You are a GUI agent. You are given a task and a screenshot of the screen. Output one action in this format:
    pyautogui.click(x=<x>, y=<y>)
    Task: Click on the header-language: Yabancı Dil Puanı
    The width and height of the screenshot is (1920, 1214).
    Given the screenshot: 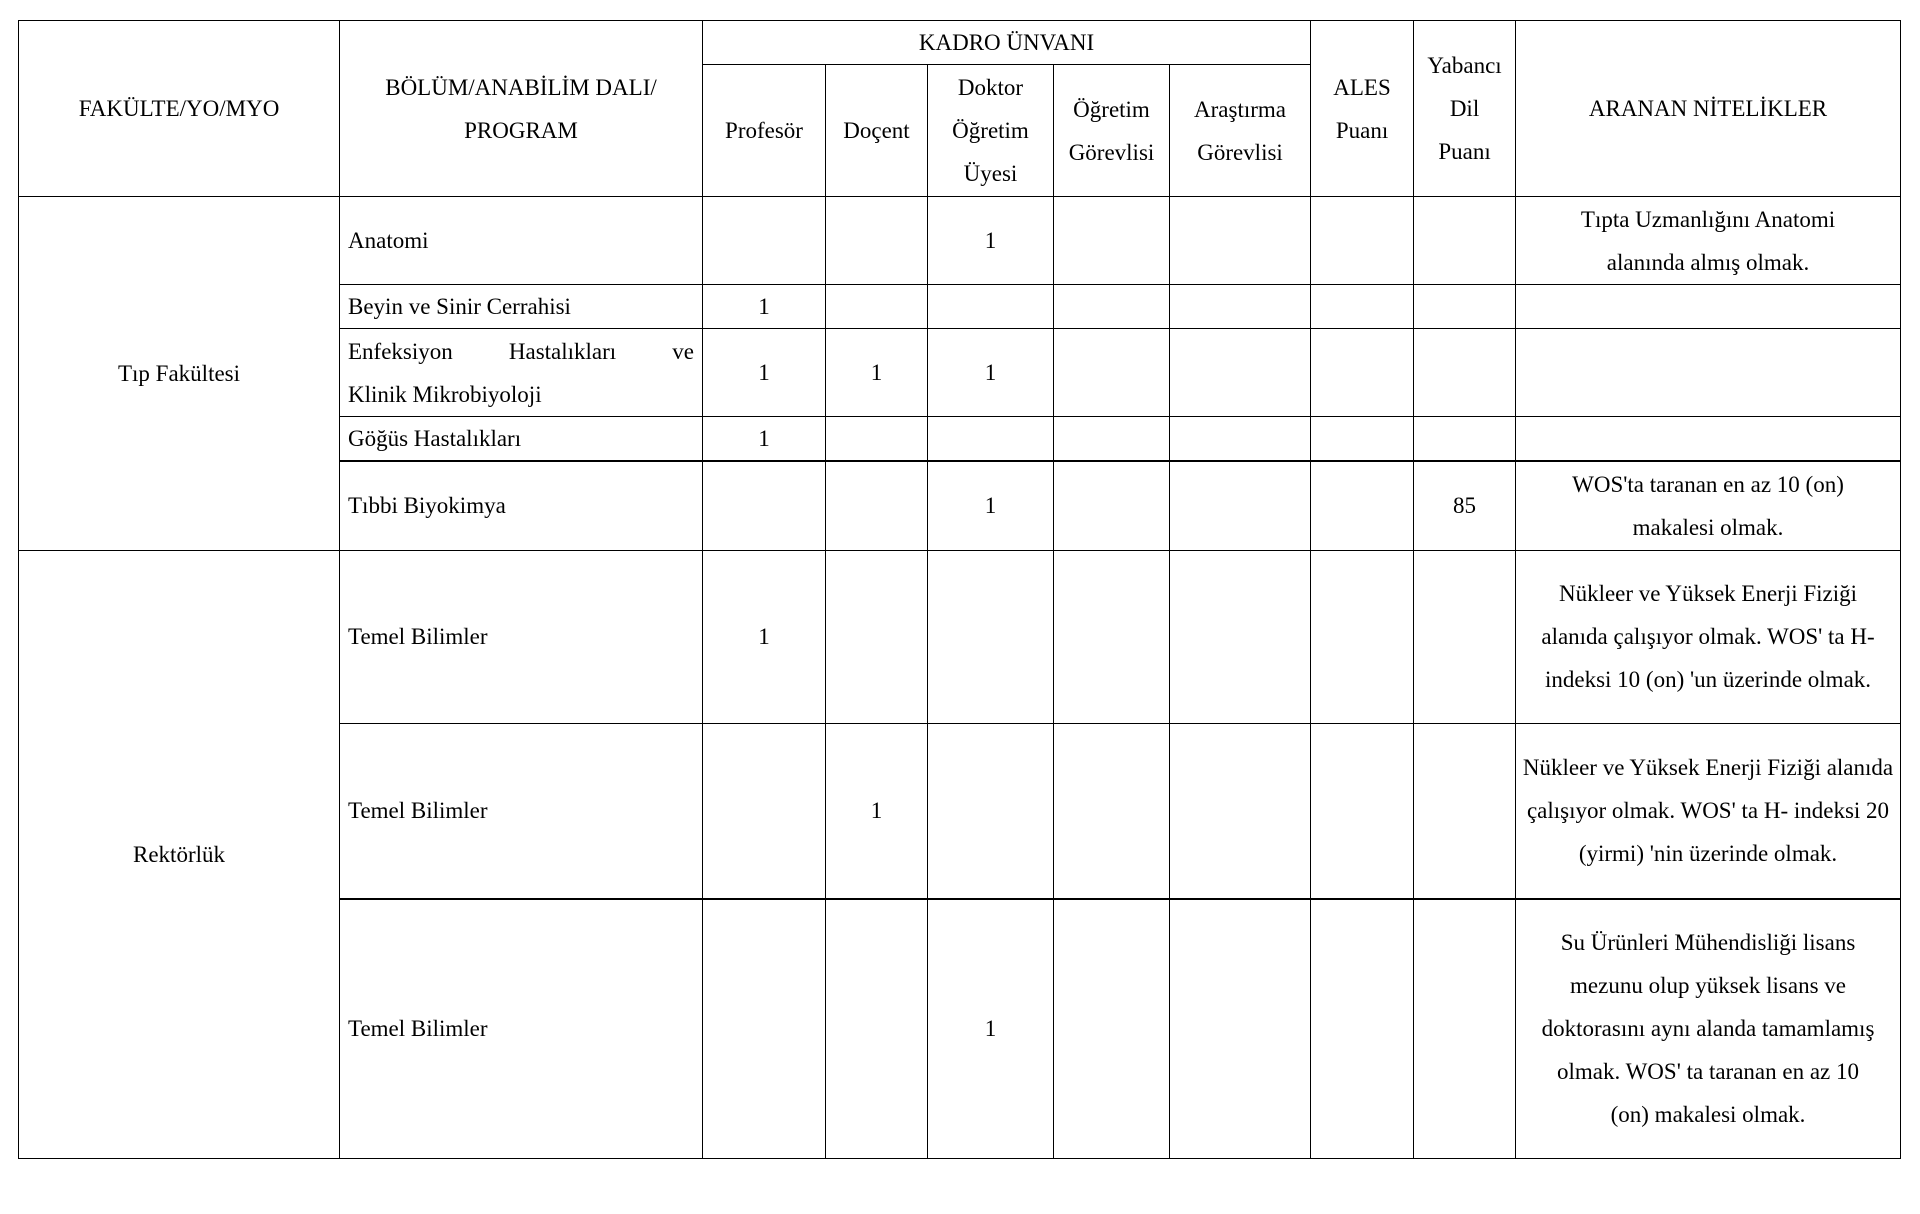 What is the action you would take?
    pyautogui.click(x=1465, y=108)
    